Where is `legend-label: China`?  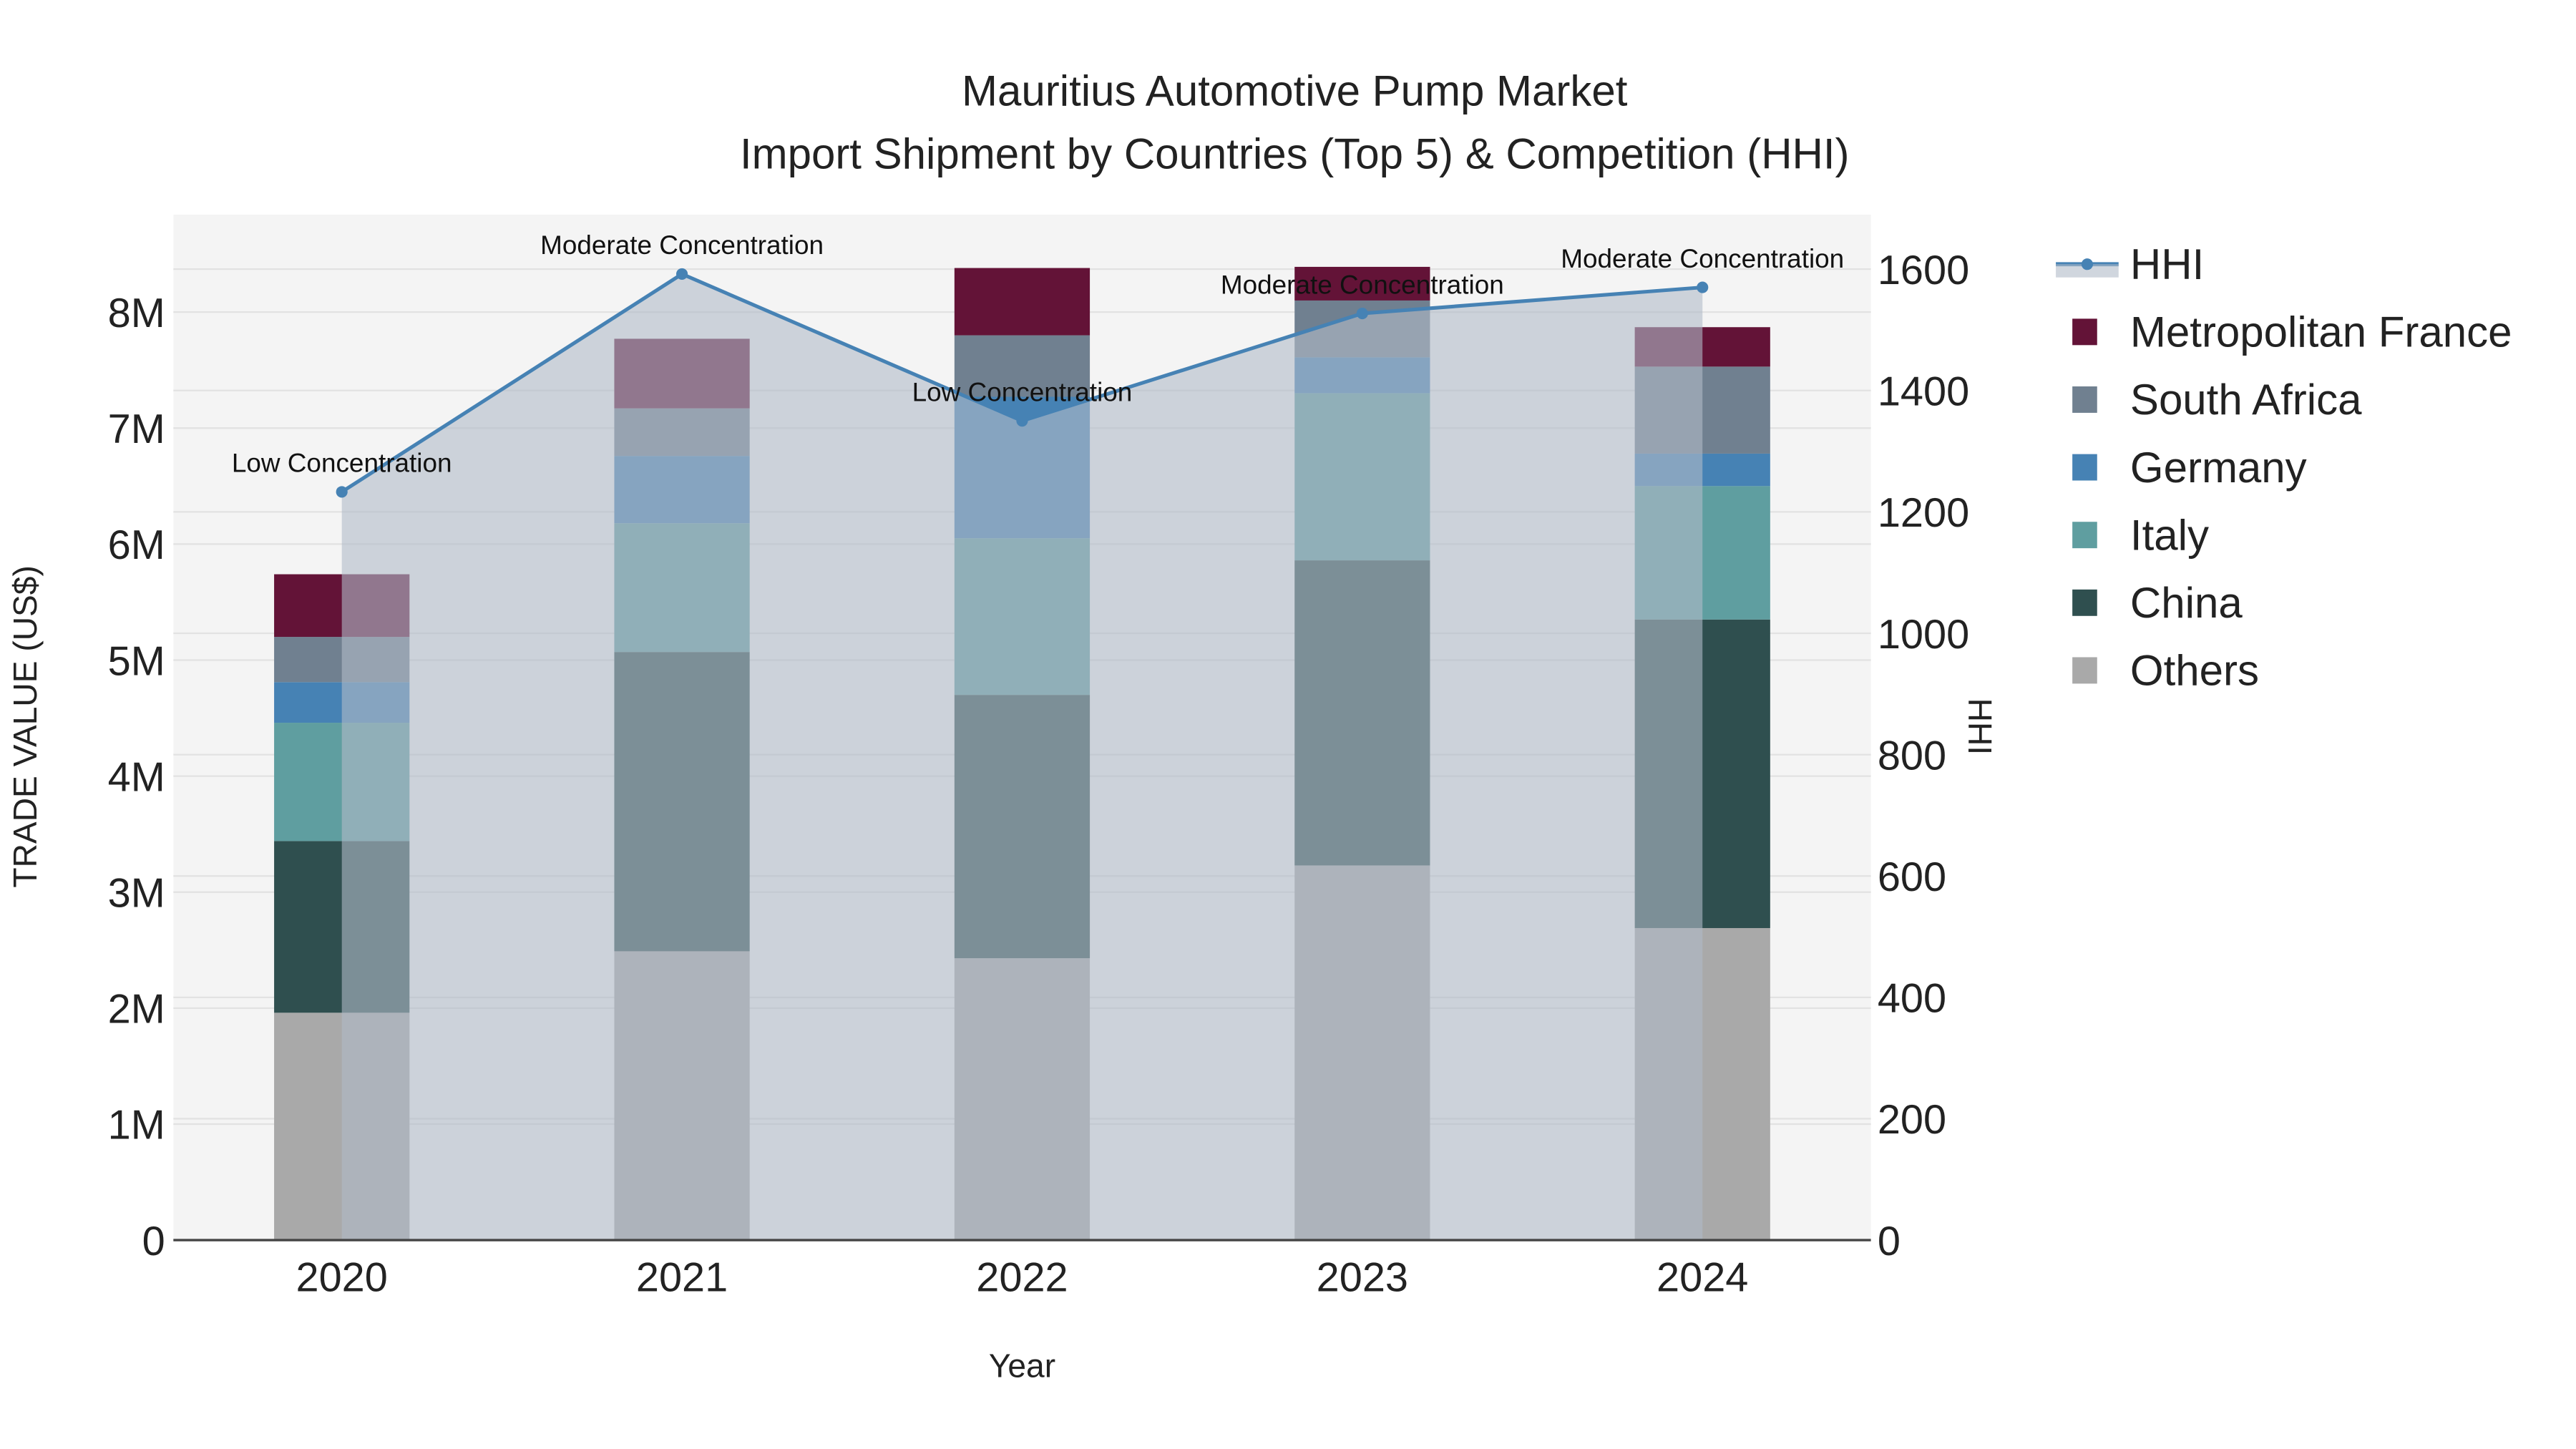 legend-label: China is located at coordinates (2186, 603).